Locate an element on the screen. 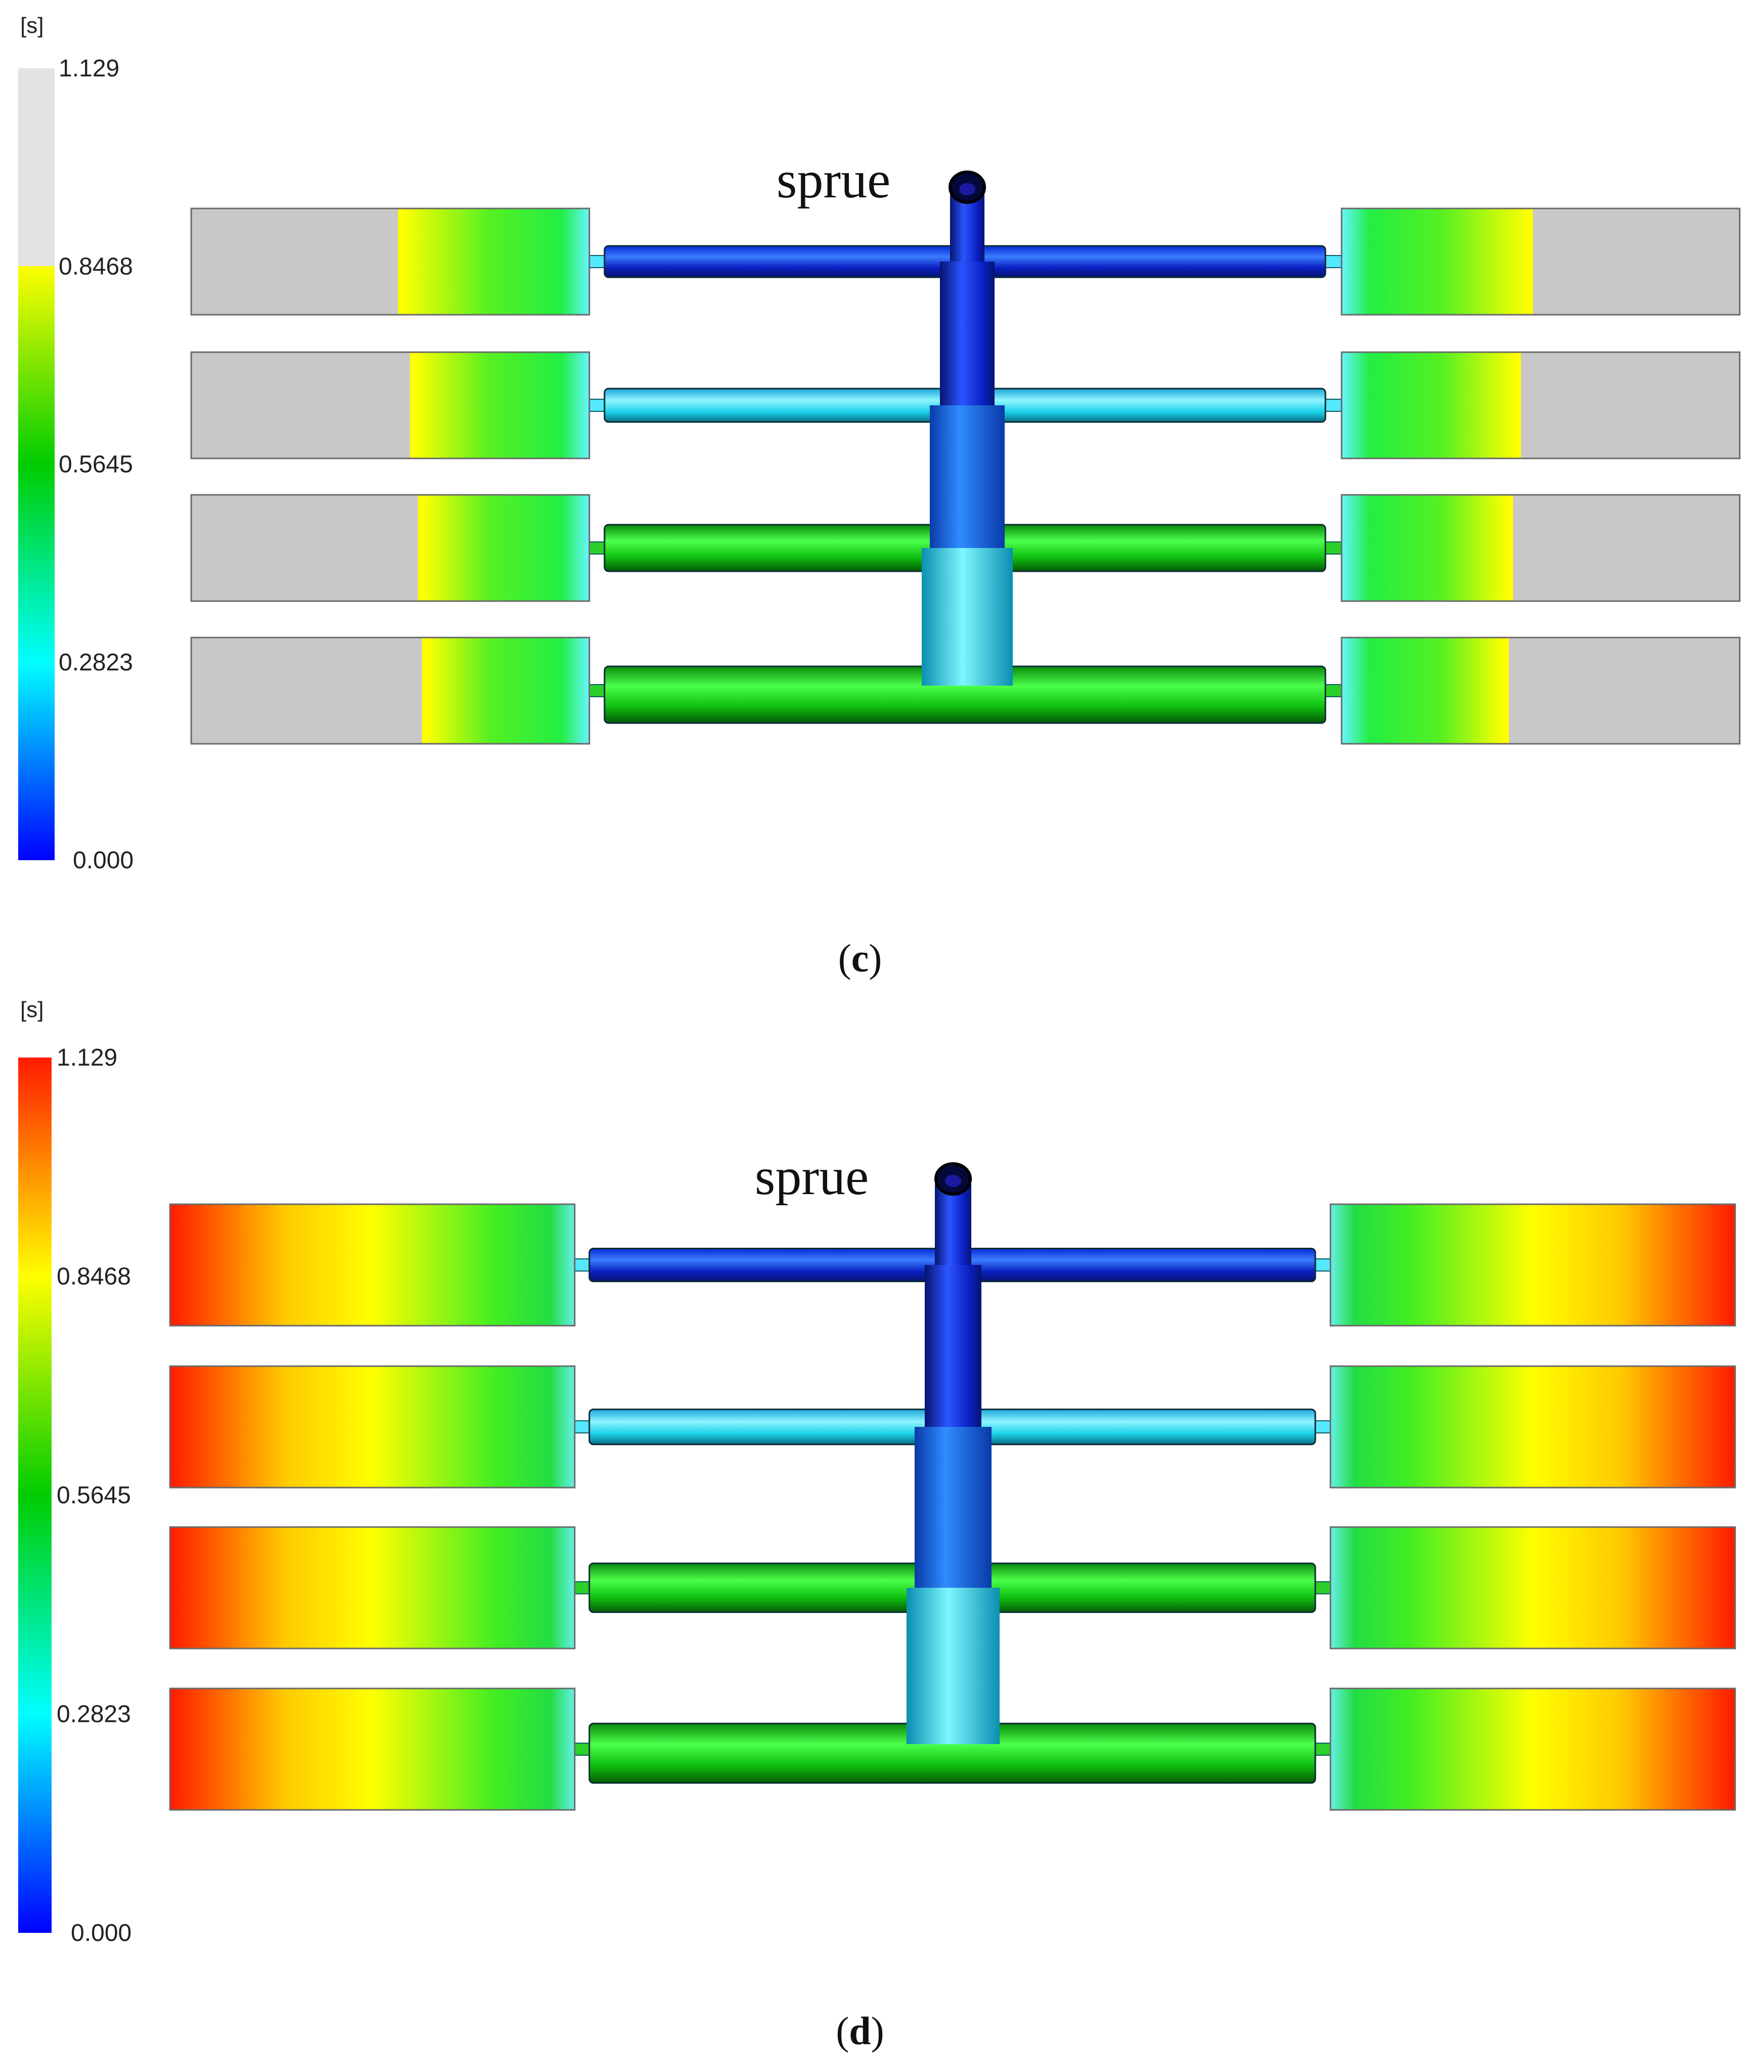  panel-caption: (c) is located at coordinates (860, 958).